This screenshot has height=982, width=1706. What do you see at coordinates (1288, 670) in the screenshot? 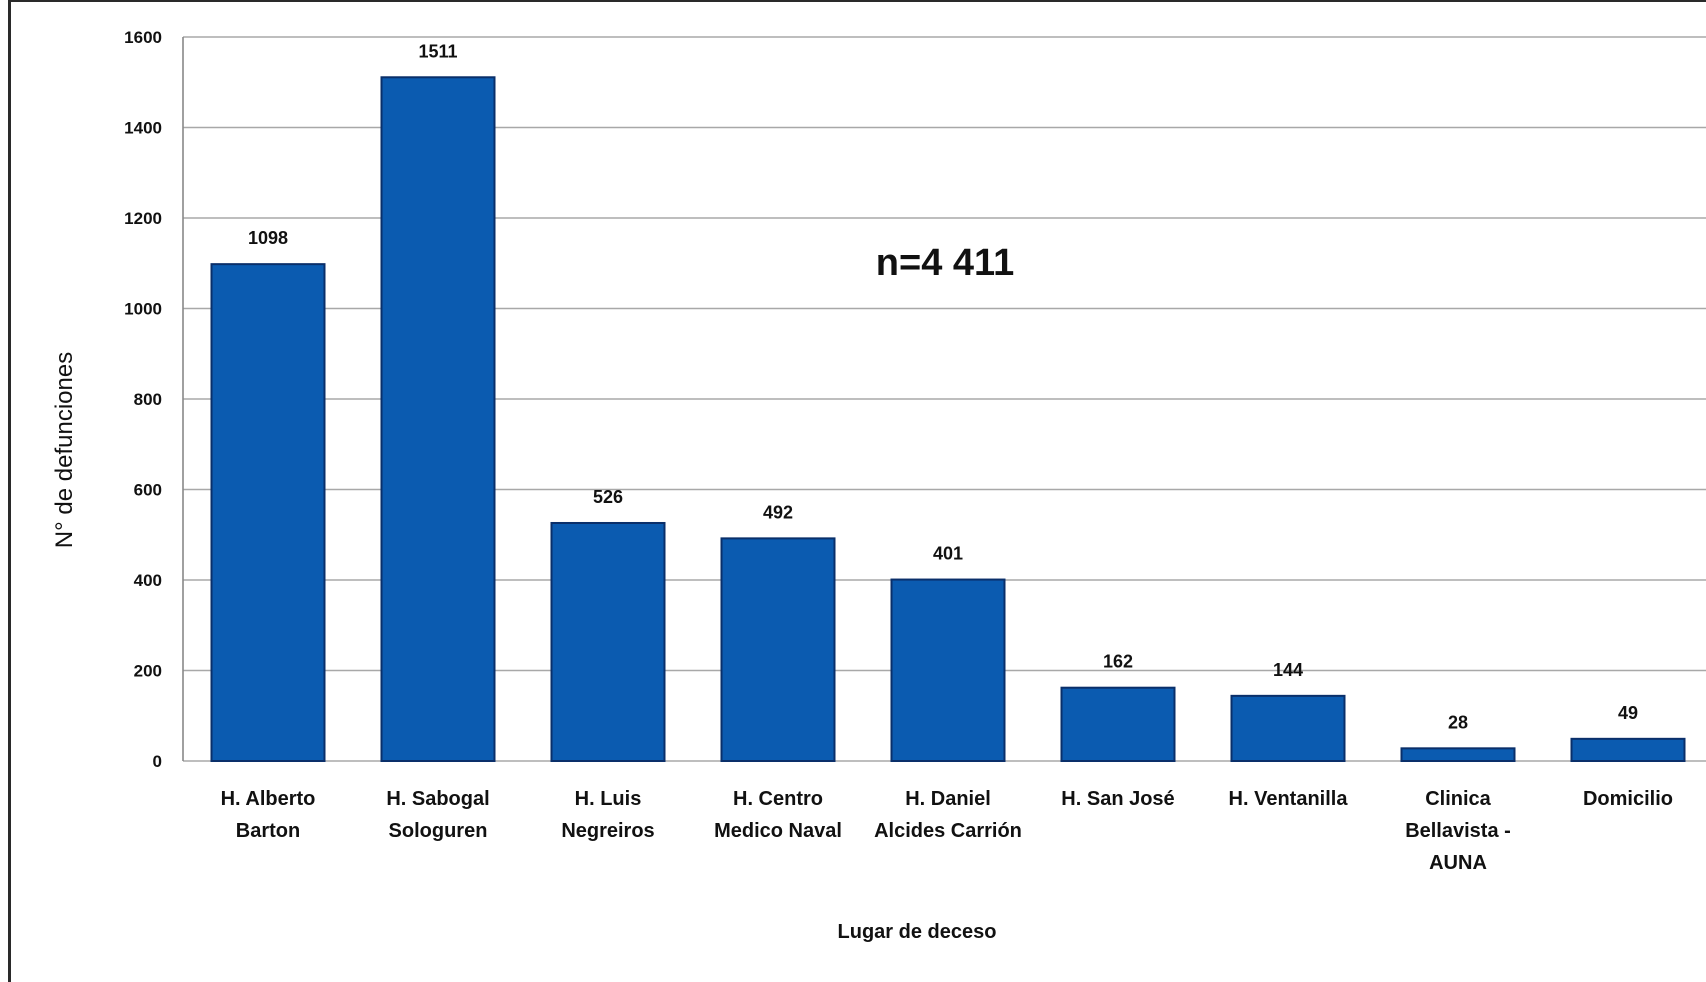
I see `data-label: 144` at bounding box center [1288, 670].